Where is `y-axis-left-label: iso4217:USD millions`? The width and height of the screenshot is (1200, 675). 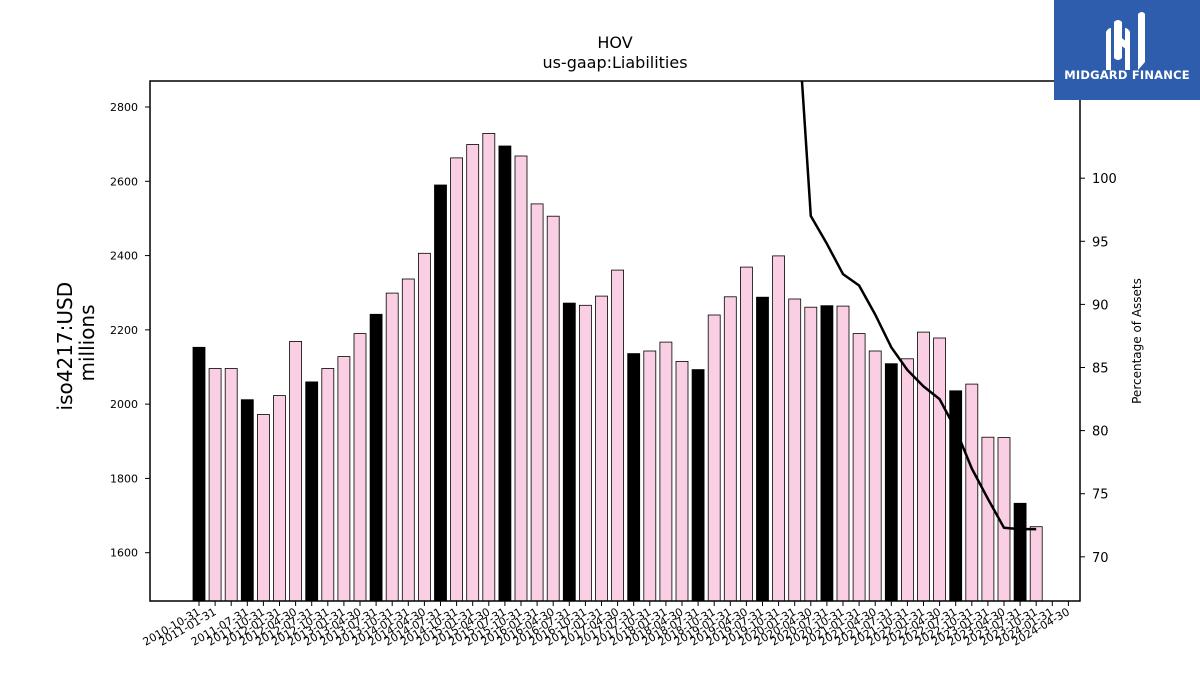 y-axis-left-label: iso4217:USD millions is located at coordinates (76, 343).